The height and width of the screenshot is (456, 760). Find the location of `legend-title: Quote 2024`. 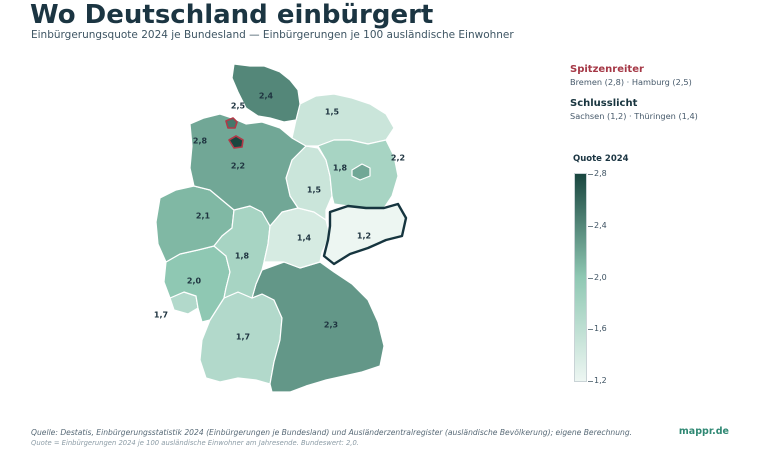

legend-title: Quote 2024 is located at coordinates (601, 159).